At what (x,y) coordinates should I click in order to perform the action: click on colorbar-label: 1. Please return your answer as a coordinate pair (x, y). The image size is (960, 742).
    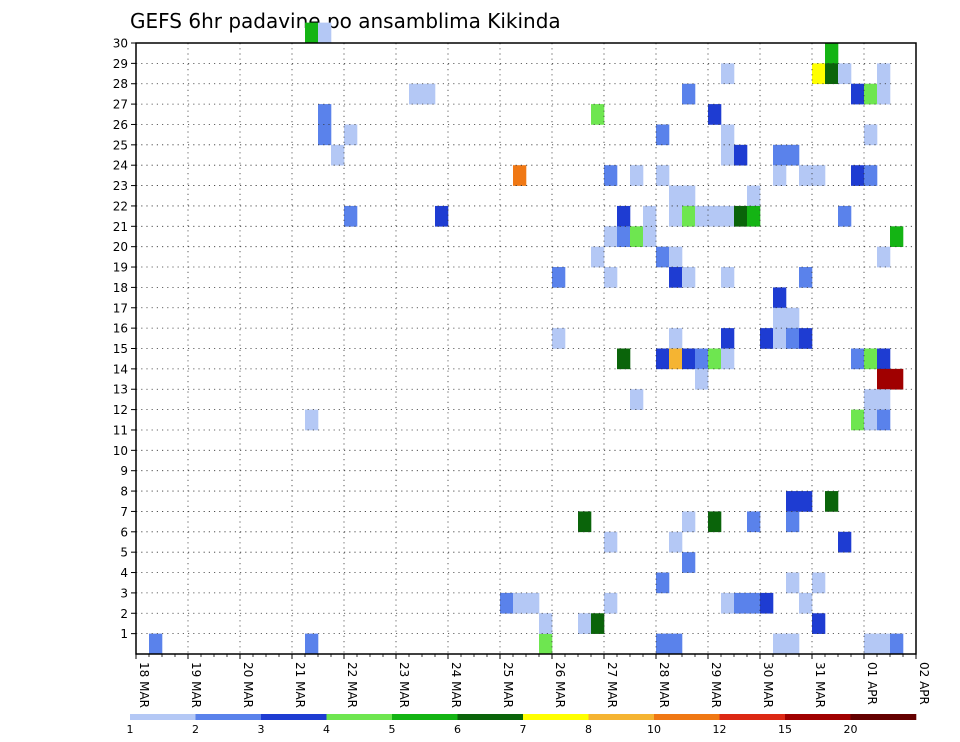
    Looking at the image, I should click on (130, 729).